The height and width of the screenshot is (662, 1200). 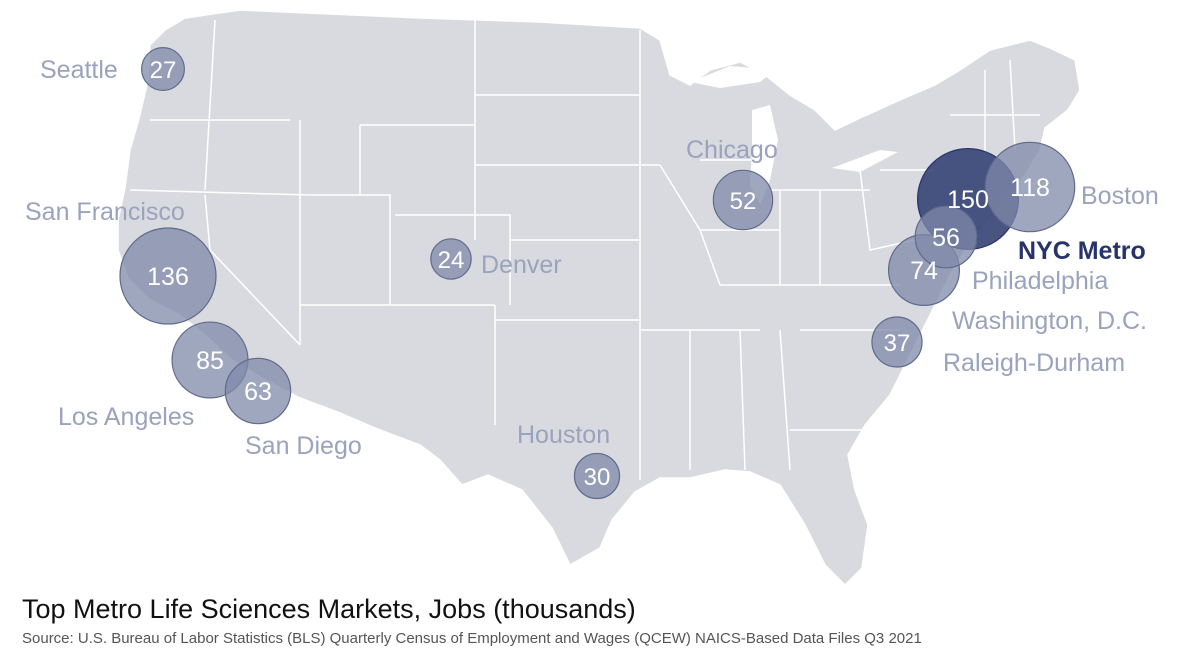 What do you see at coordinates (1082, 251) in the screenshot?
I see `metro-label-nyc-metro: NYC Metro` at bounding box center [1082, 251].